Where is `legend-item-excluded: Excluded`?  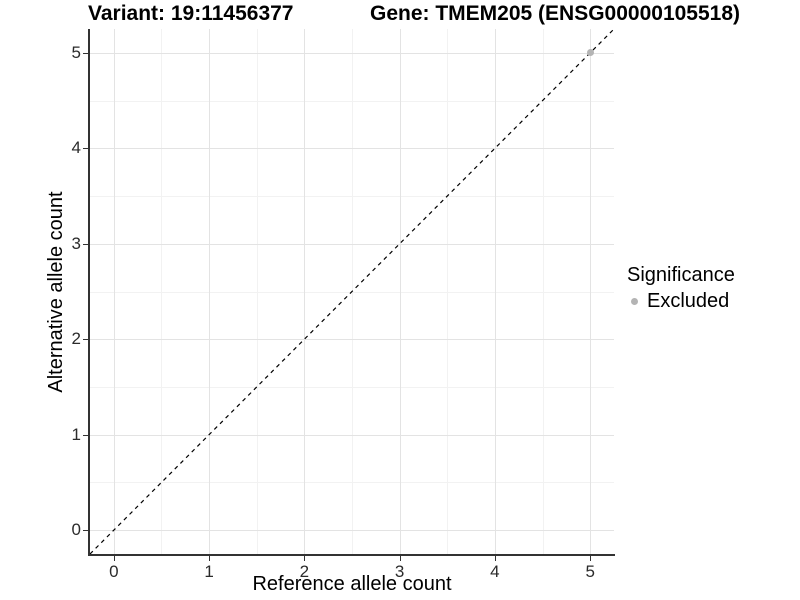 legend-item-excluded: Excluded is located at coordinates (681, 301).